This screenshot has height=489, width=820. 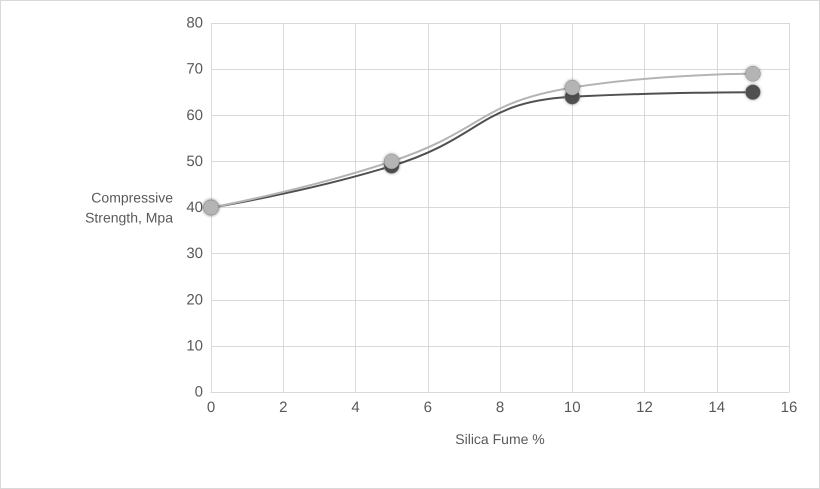 I want to click on x-tick-label: 4, so click(x=355, y=407).